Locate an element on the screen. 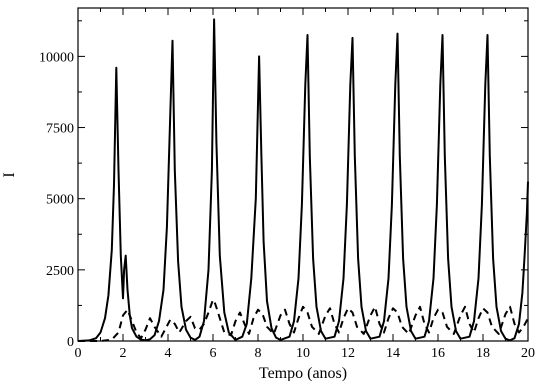  x-tick-label: 8 is located at coordinates (258, 353).